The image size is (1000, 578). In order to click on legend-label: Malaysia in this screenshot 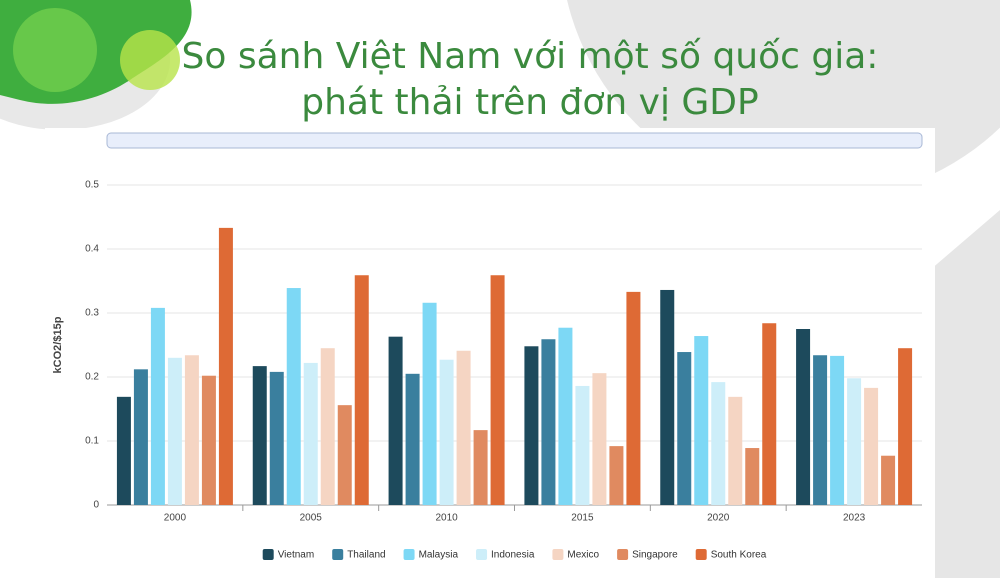, I will do `click(439, 555)`.